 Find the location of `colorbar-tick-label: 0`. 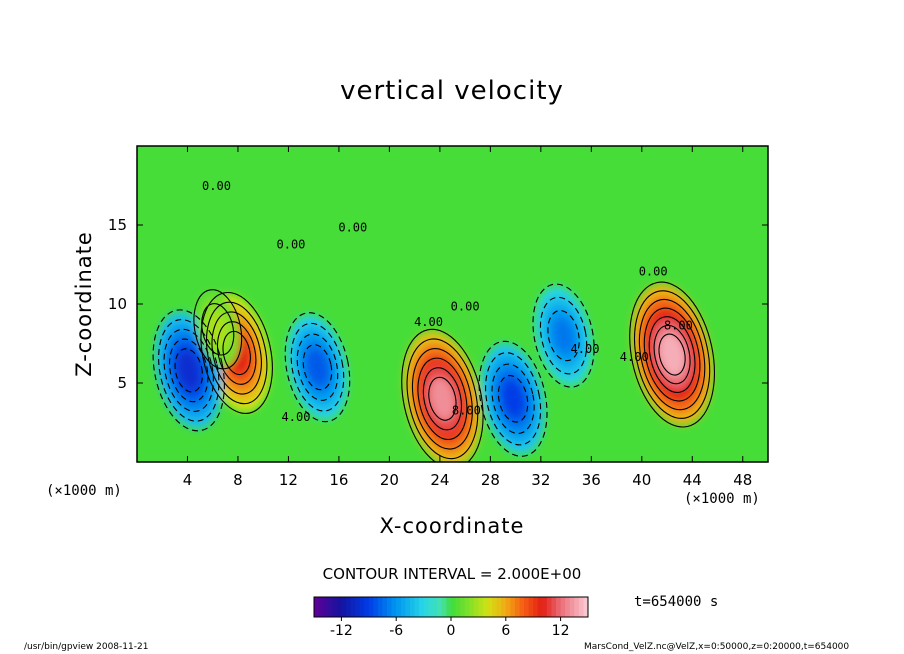

colorbar-tick-label: 0 is located at coordinates (451, 631).